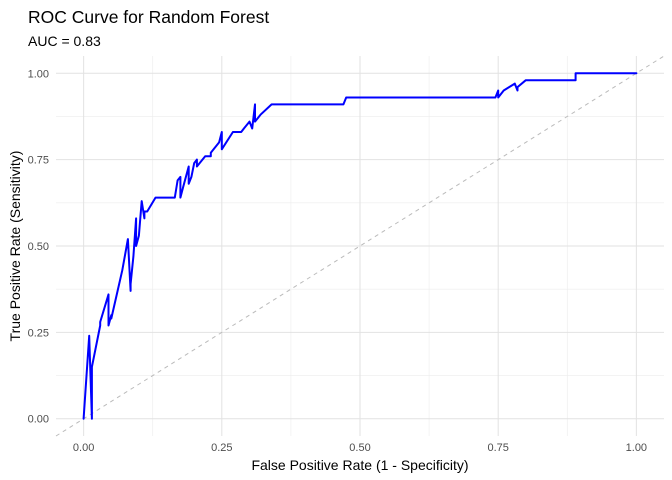 Image resolution: width=672 pixels, height=480 pixels. Describe the element at coordinates (38, 161) in the screenshot. I see `y-tick-label: 0.75` at that location.